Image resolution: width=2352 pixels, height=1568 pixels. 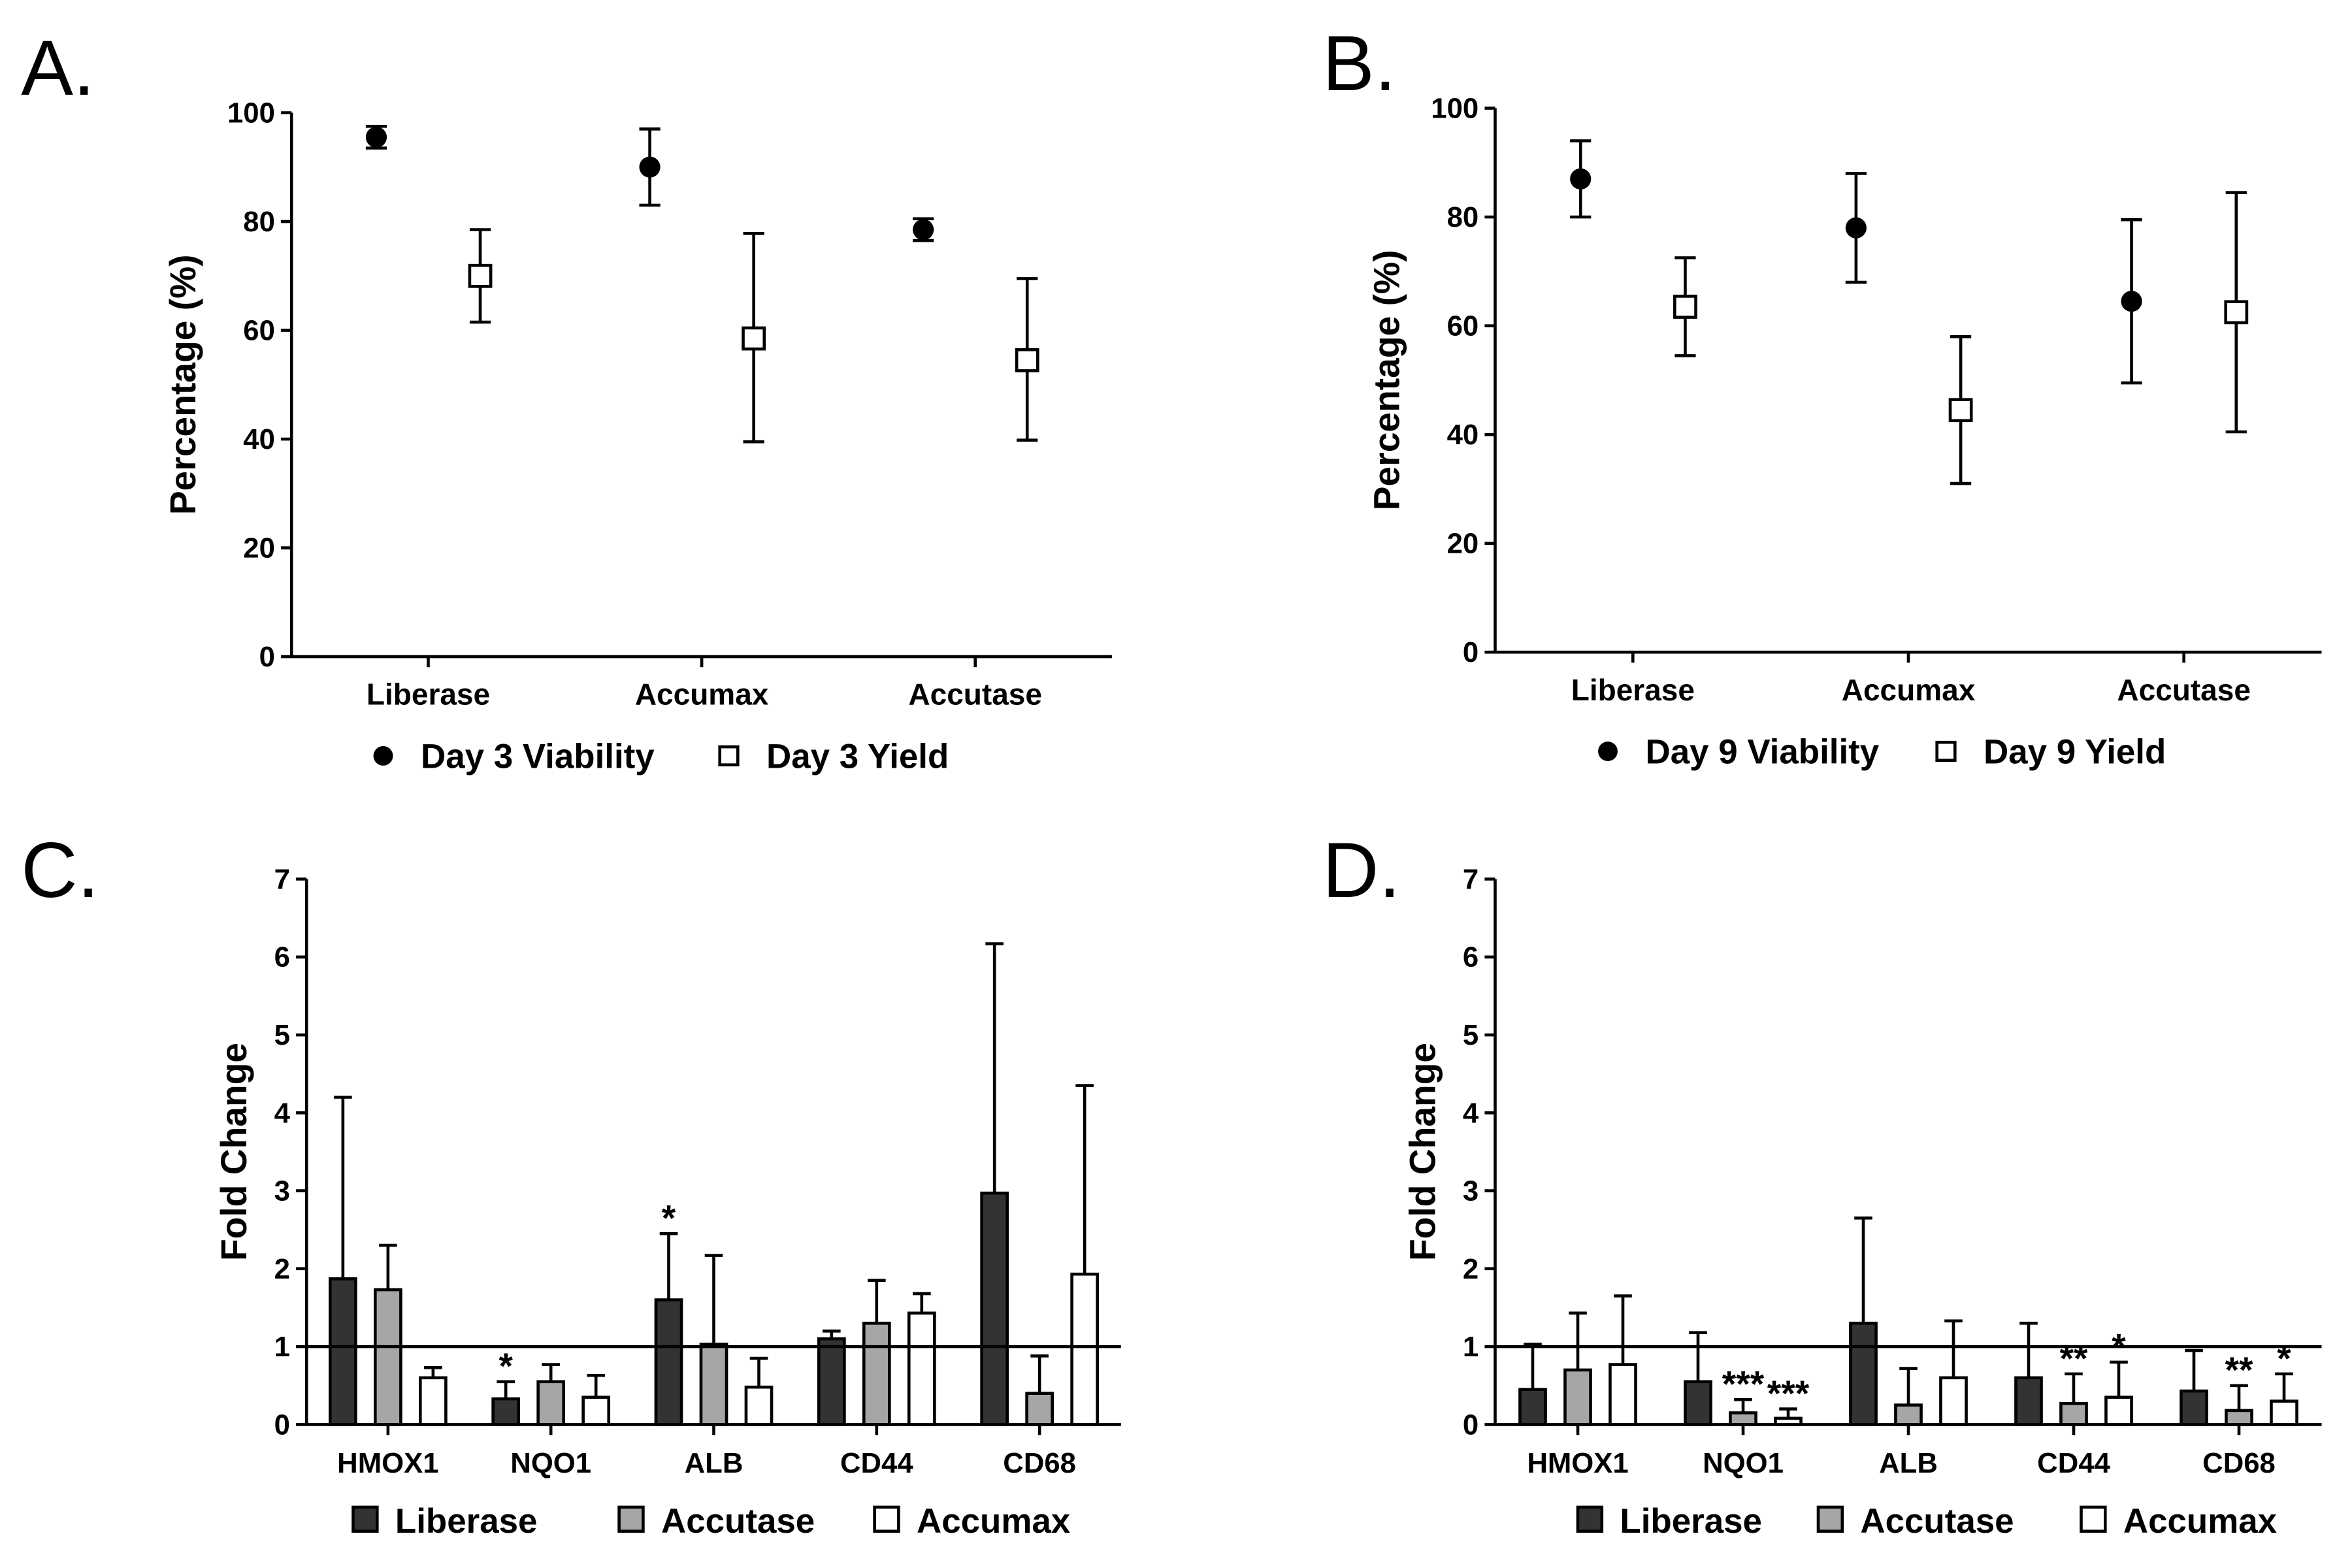 What do you see at coordinates (58, 68) in the screenshot?
I see `panel-label: A.` at bounding box center [58, 68].